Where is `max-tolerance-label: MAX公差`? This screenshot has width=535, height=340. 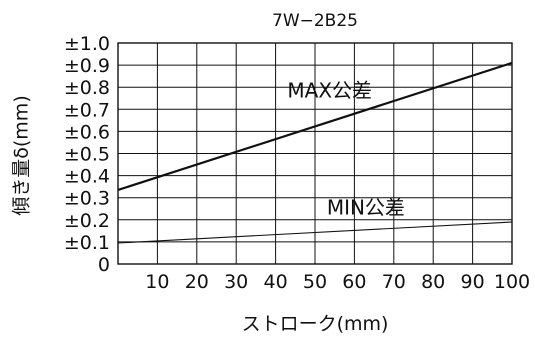
max-tolerance-label: MAX公差 is located at coordinates (329, 91).